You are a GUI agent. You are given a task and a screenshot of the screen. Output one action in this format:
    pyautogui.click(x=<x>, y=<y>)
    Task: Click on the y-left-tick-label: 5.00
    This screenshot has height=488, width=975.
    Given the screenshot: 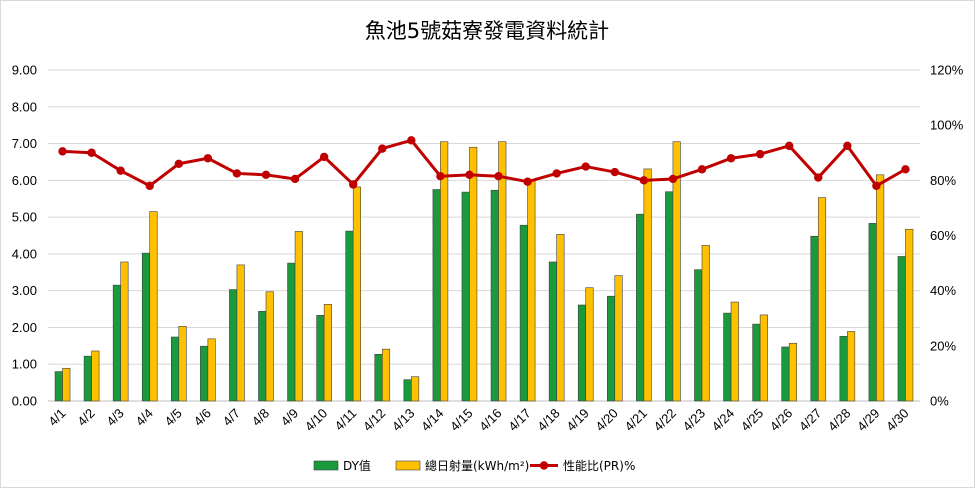 What is the action you would take?
    pyautogui.click(x=24, y=217)
    